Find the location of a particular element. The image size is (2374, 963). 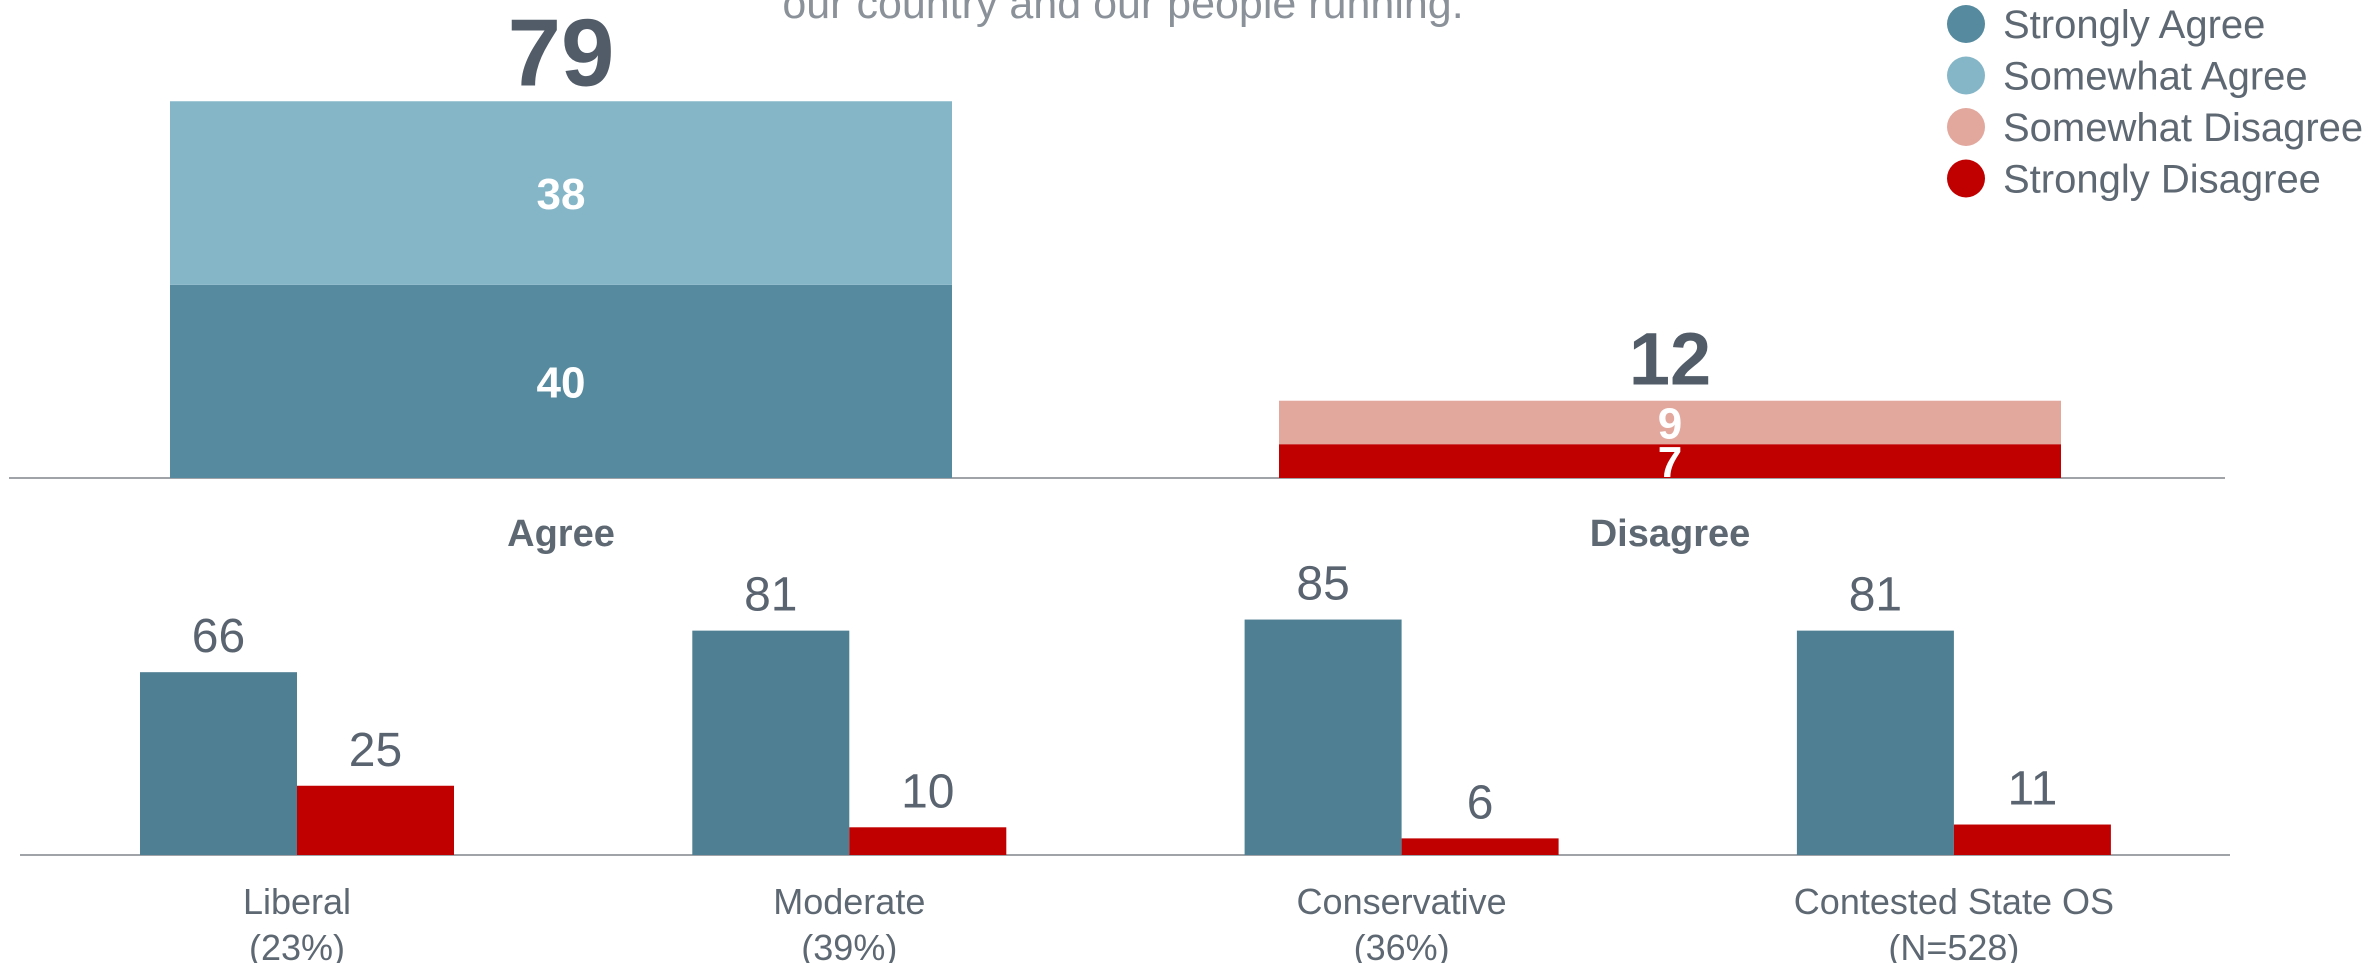

legend-label: Somewhat Agree is located at coordinates (2155, 77).